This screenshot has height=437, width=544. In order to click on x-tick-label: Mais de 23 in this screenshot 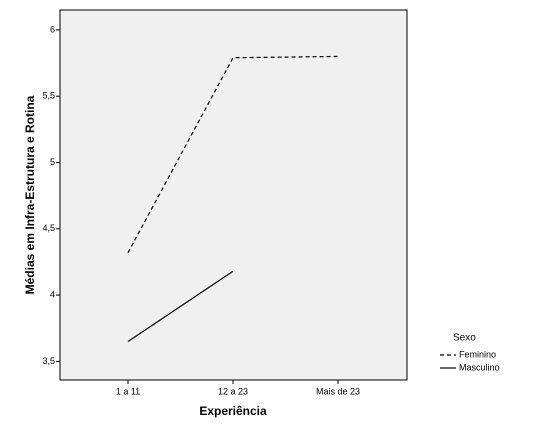, I will do `click(338, 391)`.